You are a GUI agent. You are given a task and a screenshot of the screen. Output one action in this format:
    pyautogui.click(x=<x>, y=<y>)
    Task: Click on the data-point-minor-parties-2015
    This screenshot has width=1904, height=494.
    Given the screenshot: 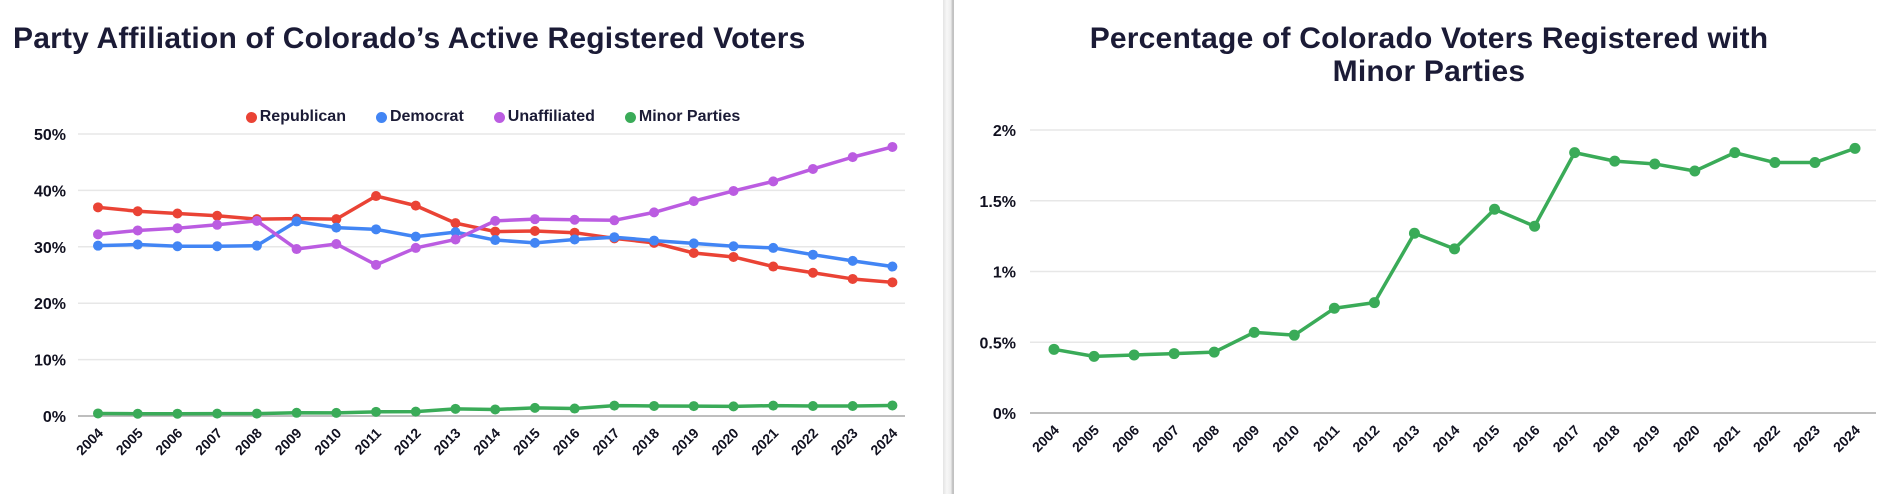 What is the action you would take?
    pyautogui.click(x=1495, y=209)
    